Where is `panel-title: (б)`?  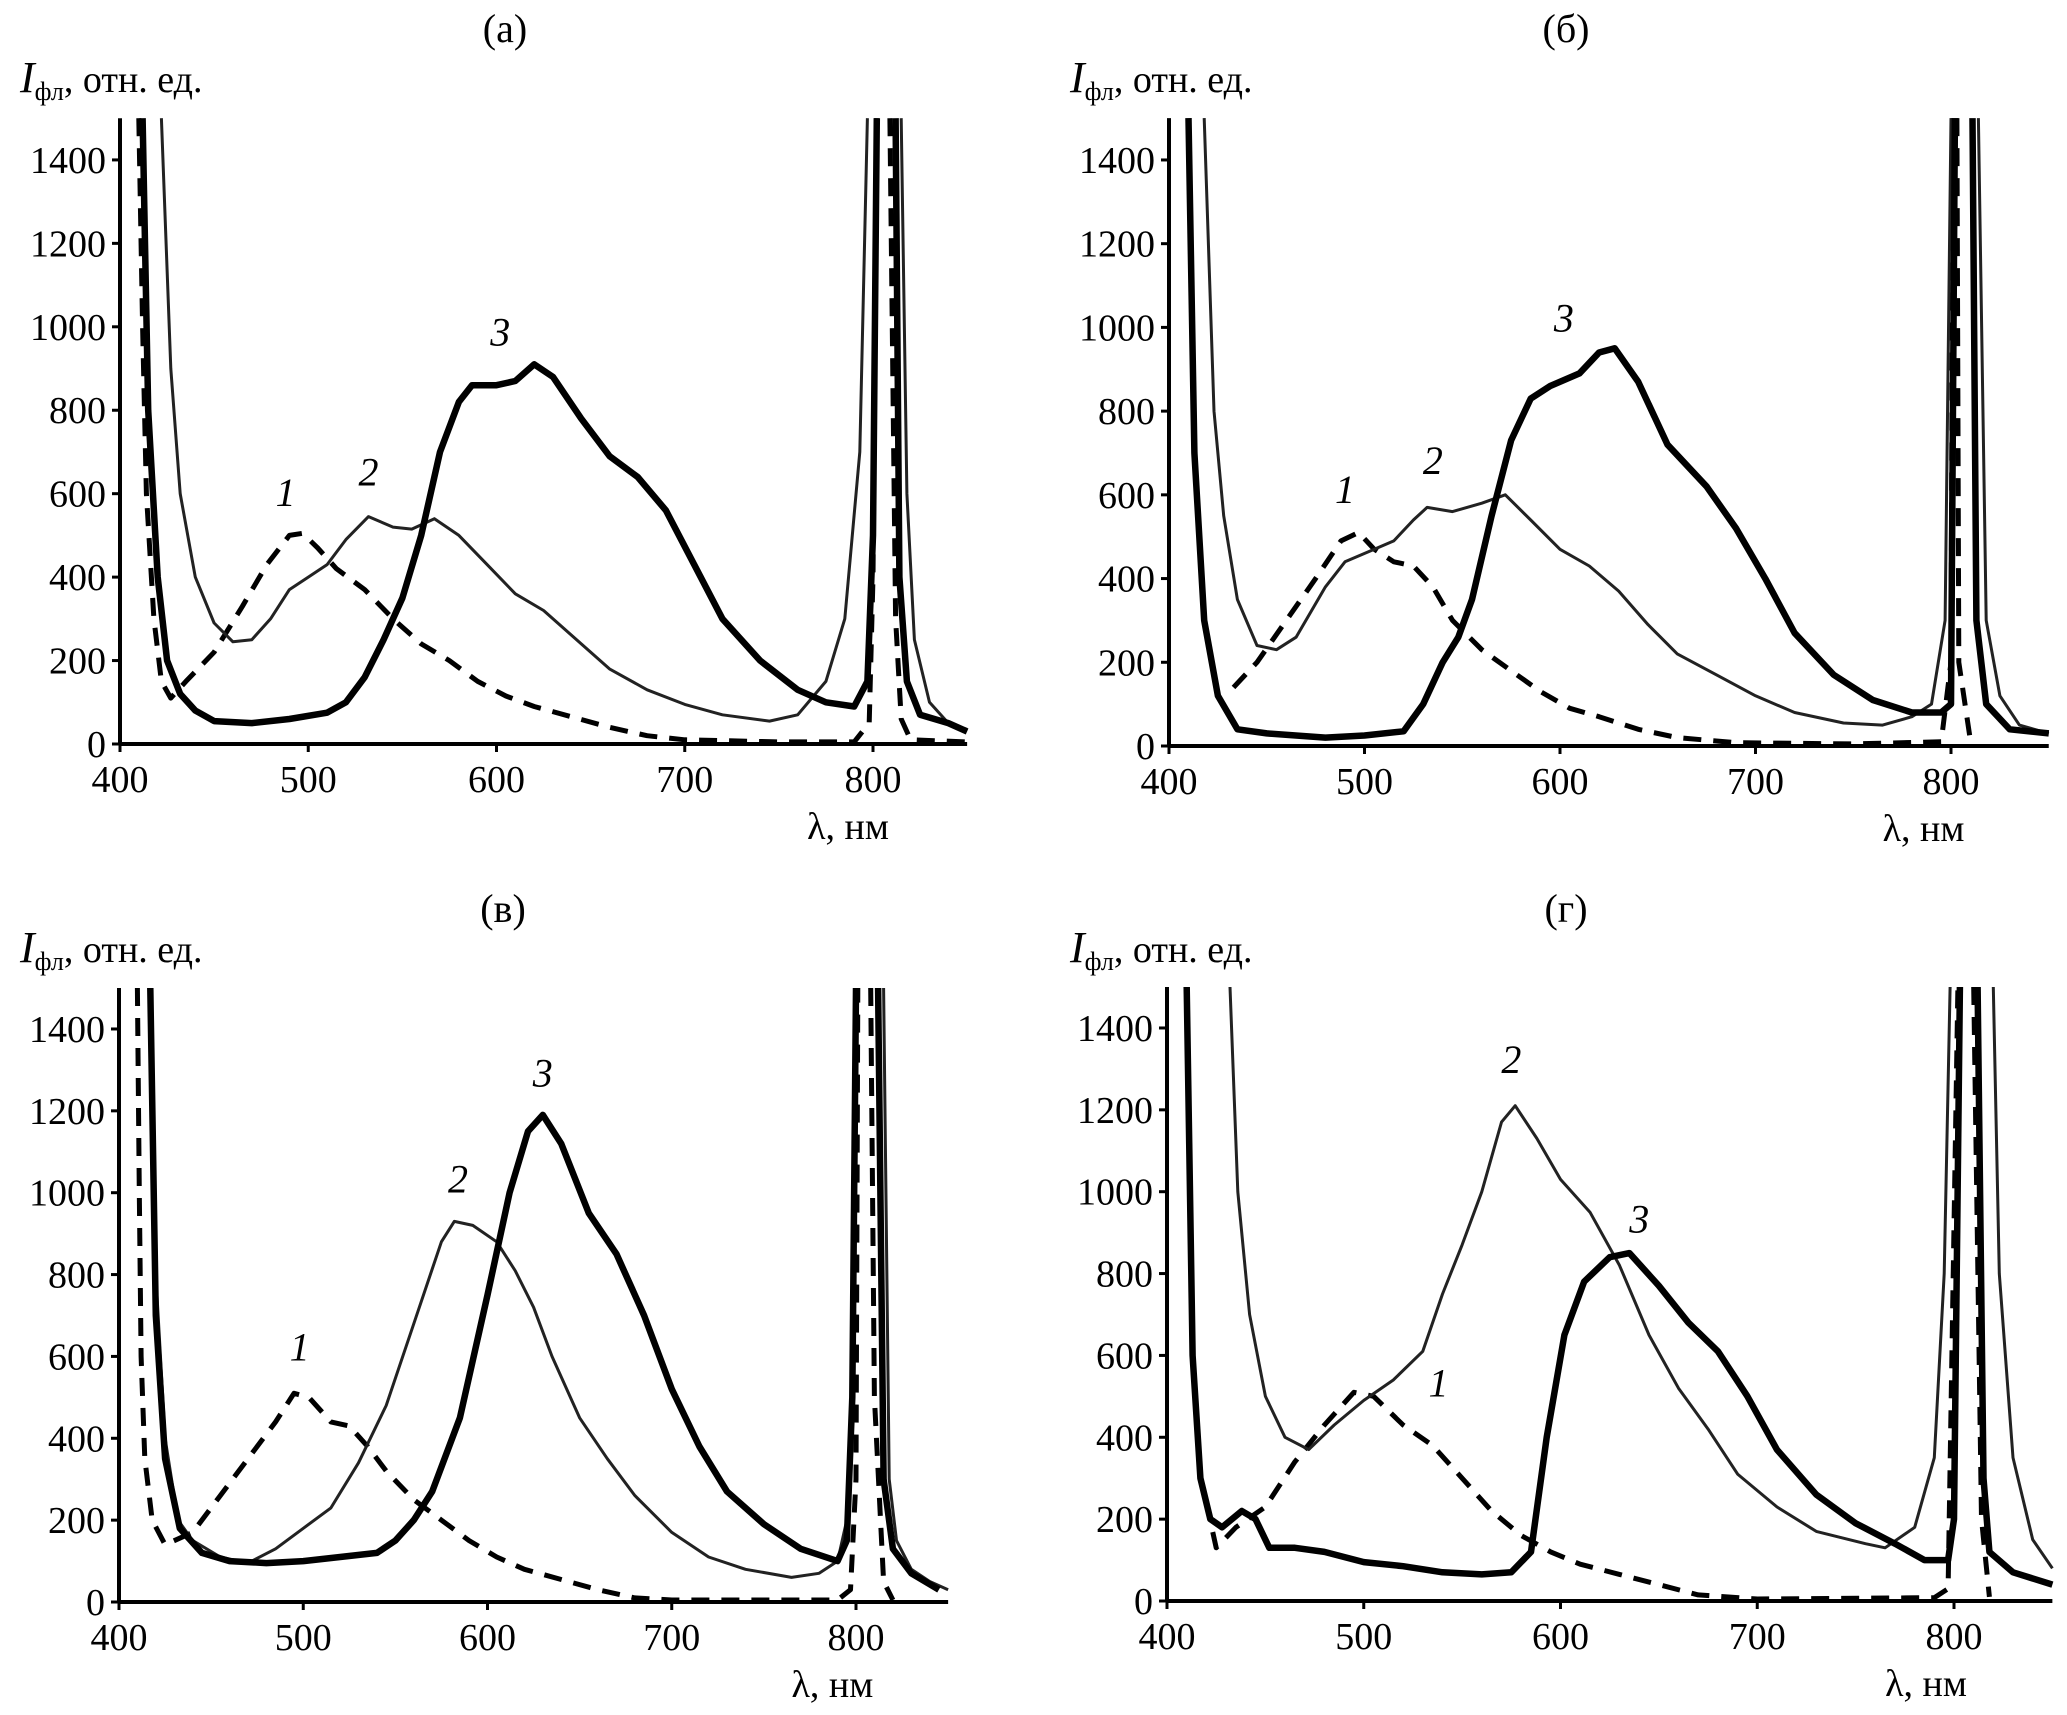
panel-title: (б) is located at coordinates (1566, 28).